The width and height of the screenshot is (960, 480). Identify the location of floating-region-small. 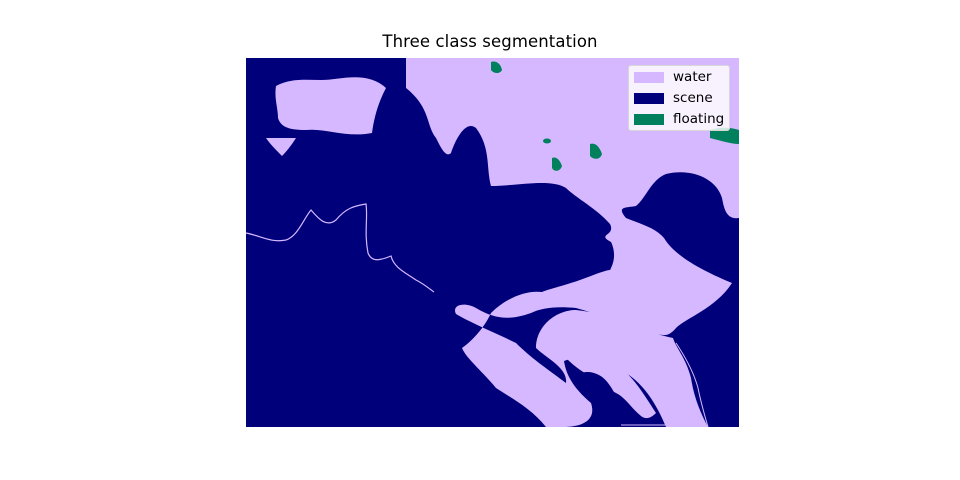
(547, 141).